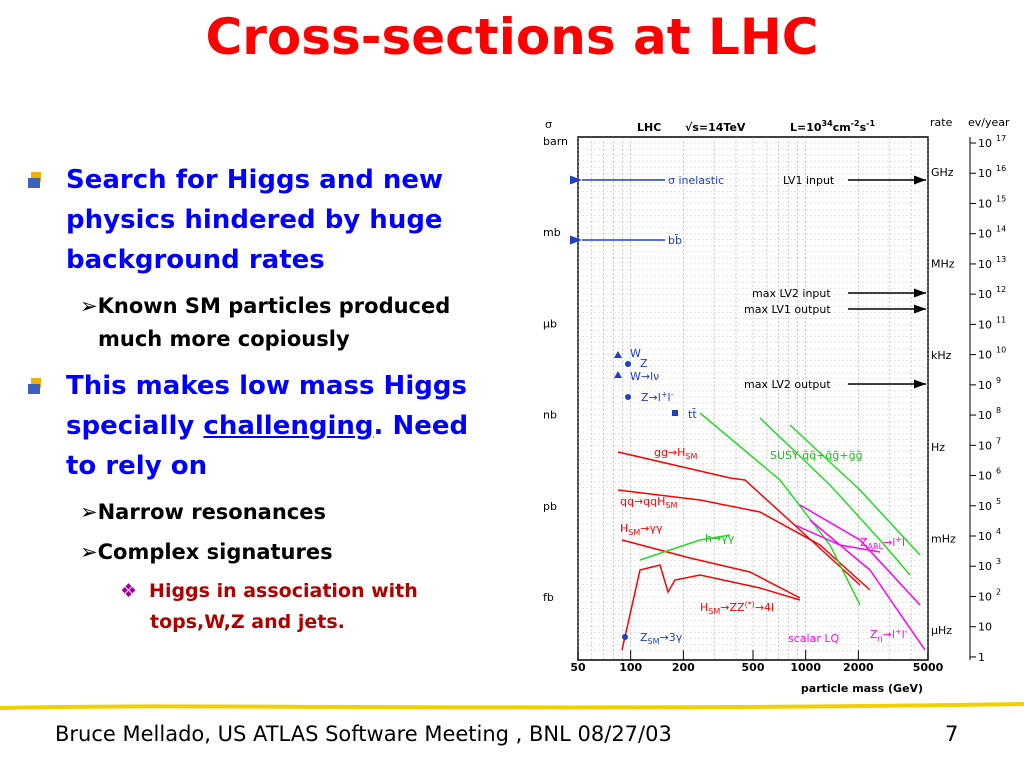 The width and height of the screenshot is (1024, 768). Describe the element at coordinates (664, 394) in the screenshot. I see `t: +` at that location.